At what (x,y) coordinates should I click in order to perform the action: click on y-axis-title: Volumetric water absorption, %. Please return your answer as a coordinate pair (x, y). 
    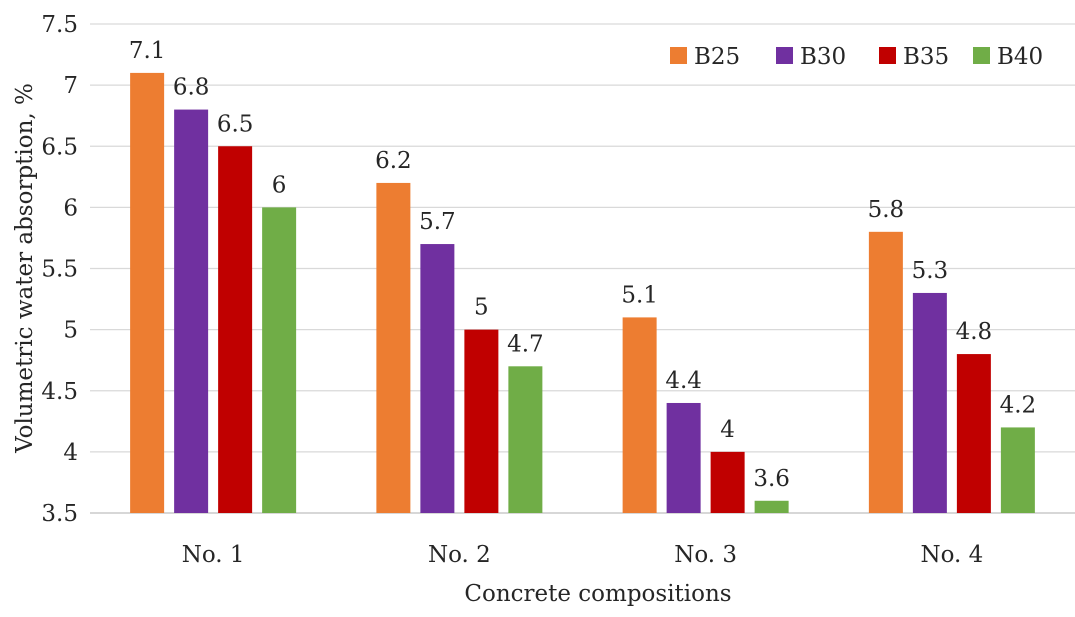
    Looking at the image, I should click on (25, 268).